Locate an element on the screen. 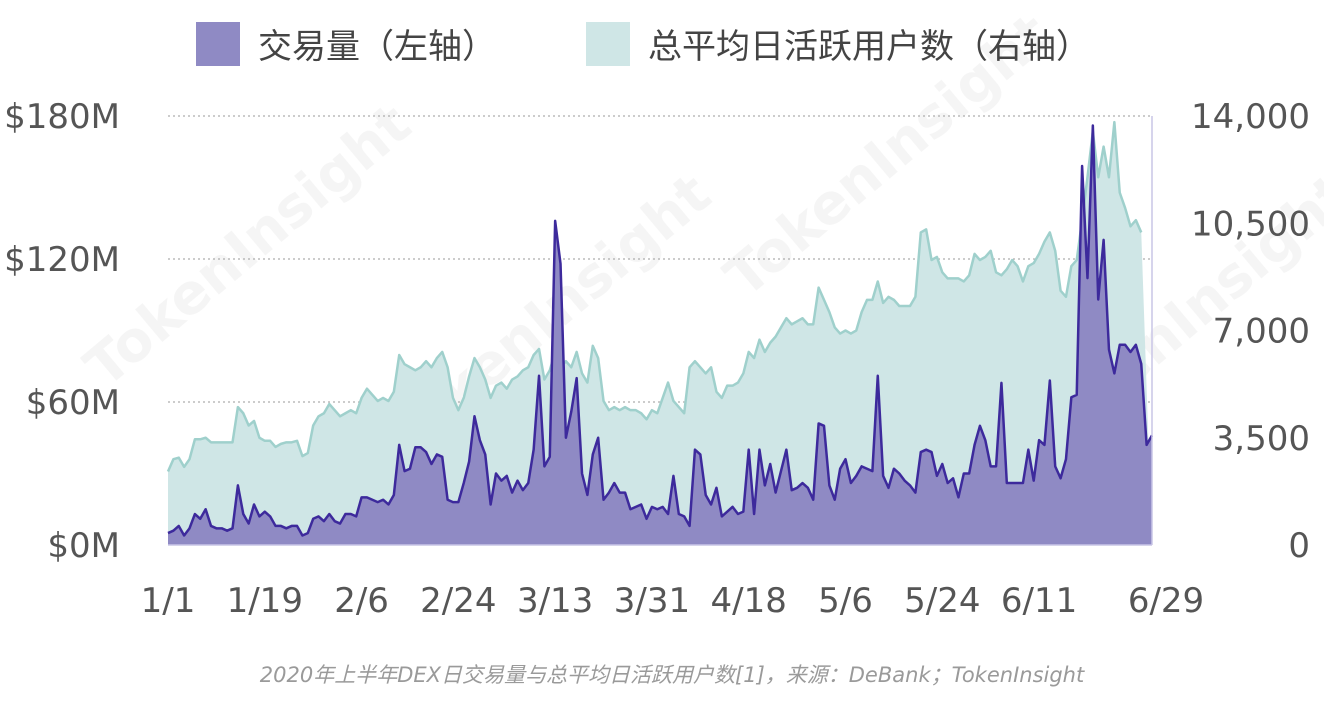  left-tick-label: $180M is located at coordinates (62, 117).